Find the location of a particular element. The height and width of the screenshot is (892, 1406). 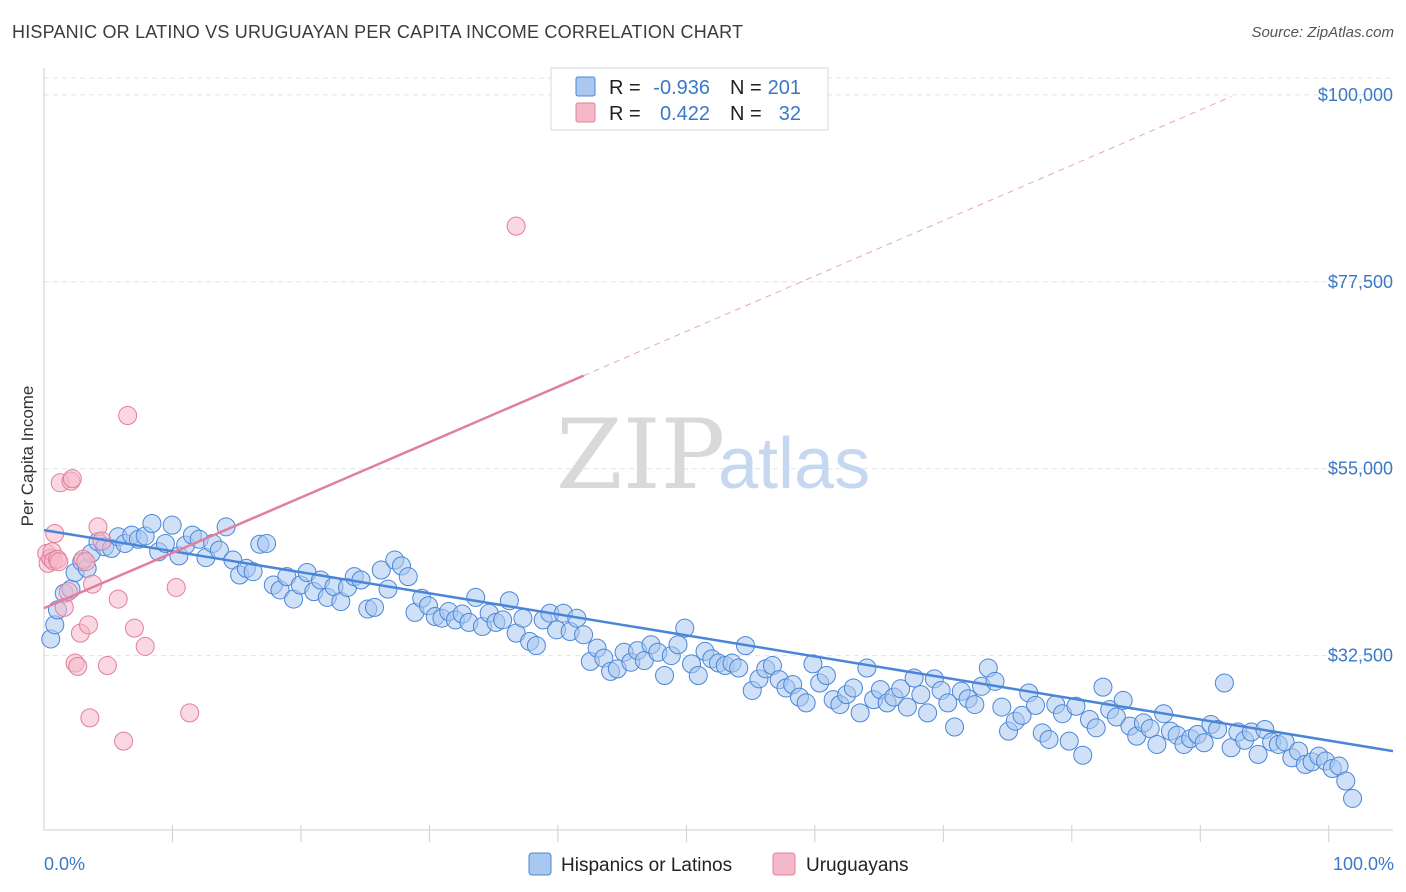

legend-swatch-hispanic is located at coordinates (585, 86).